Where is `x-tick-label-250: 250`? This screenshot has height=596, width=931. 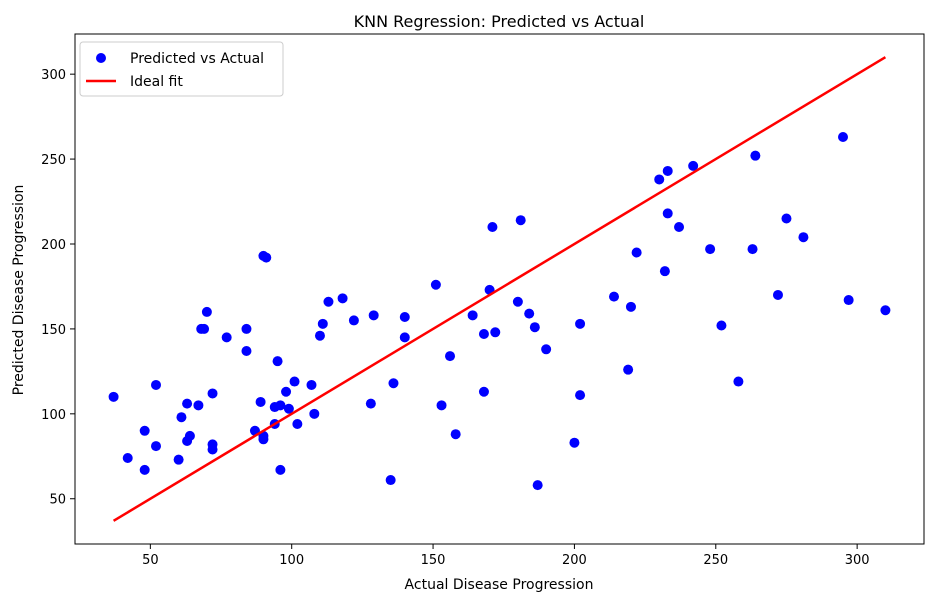
x-tick-label-250: 250 is located at coordinates (715, 560).